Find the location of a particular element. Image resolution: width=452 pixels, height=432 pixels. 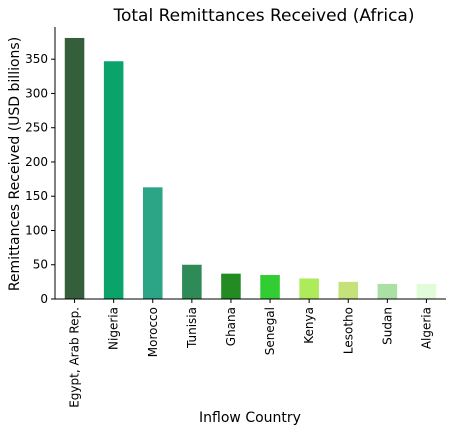

x-tick-label: Nigeria is located at coordinates (114, 328).